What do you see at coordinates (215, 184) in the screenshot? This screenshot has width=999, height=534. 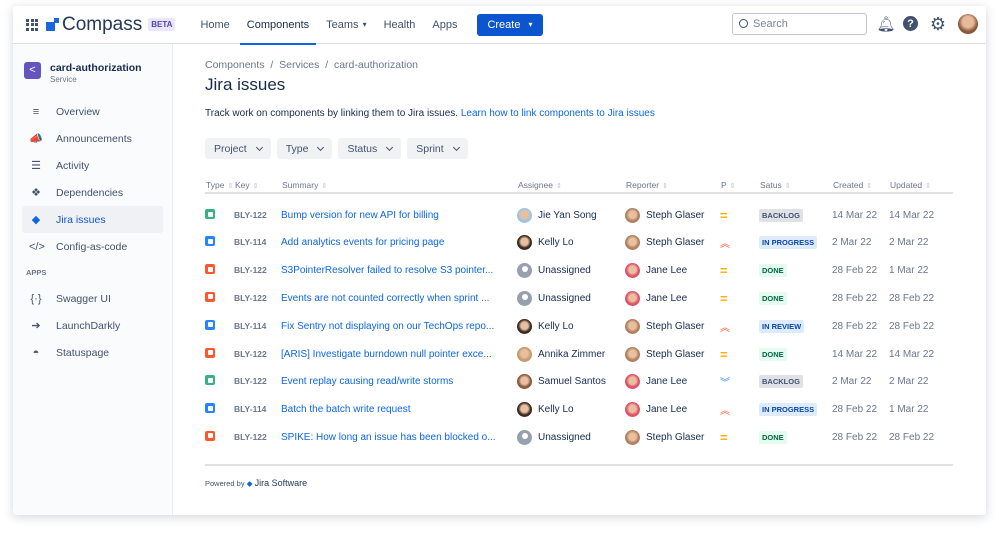 I see `column-label: Type` at bounding box center [215, 184].